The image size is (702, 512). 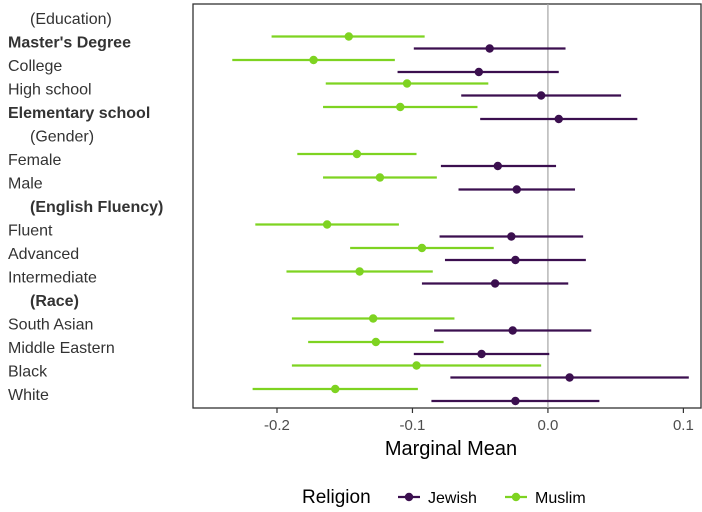 What do you see at coordinates (30, 231) in the screenshot?
I see `row-label-fluent: Fluent` at bounding box center [30, 231].